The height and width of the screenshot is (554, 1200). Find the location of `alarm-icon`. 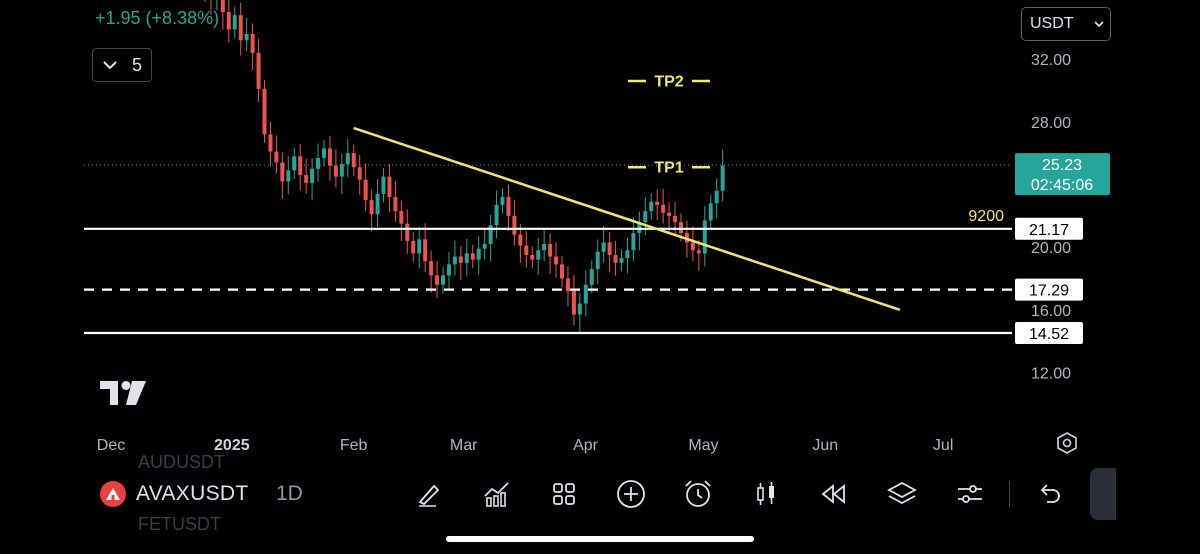

alarm-icon is located at coordinates (698, 494).